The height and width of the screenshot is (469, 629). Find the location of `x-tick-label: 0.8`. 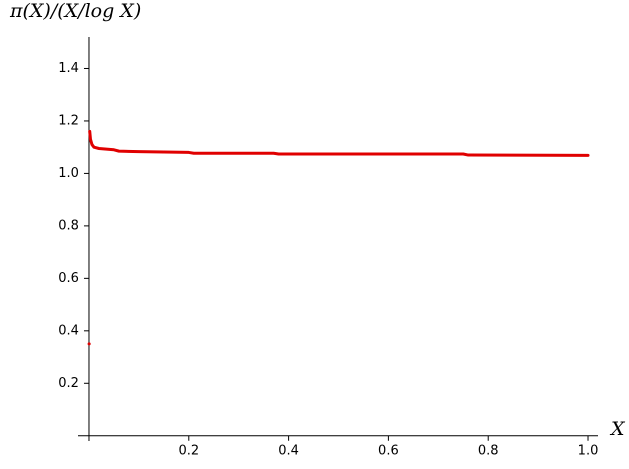

x-tick-label: 0.8 is located at coordinates (488, 450).